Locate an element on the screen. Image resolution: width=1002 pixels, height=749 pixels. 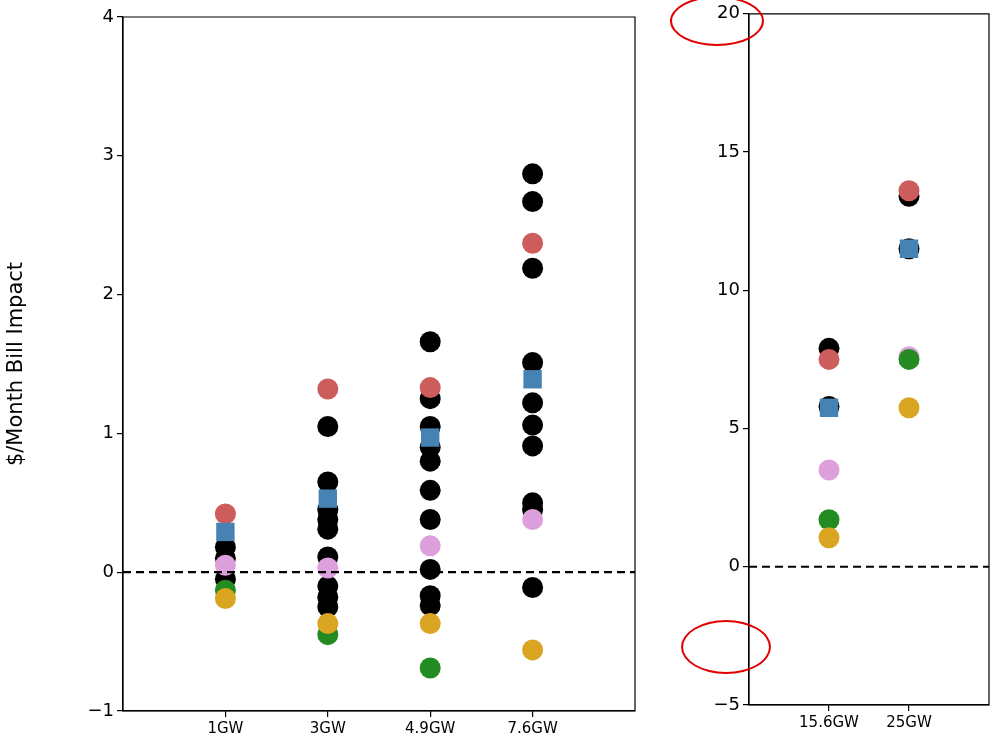
y-tick-label: 20 is located at coordinates (728, 12).